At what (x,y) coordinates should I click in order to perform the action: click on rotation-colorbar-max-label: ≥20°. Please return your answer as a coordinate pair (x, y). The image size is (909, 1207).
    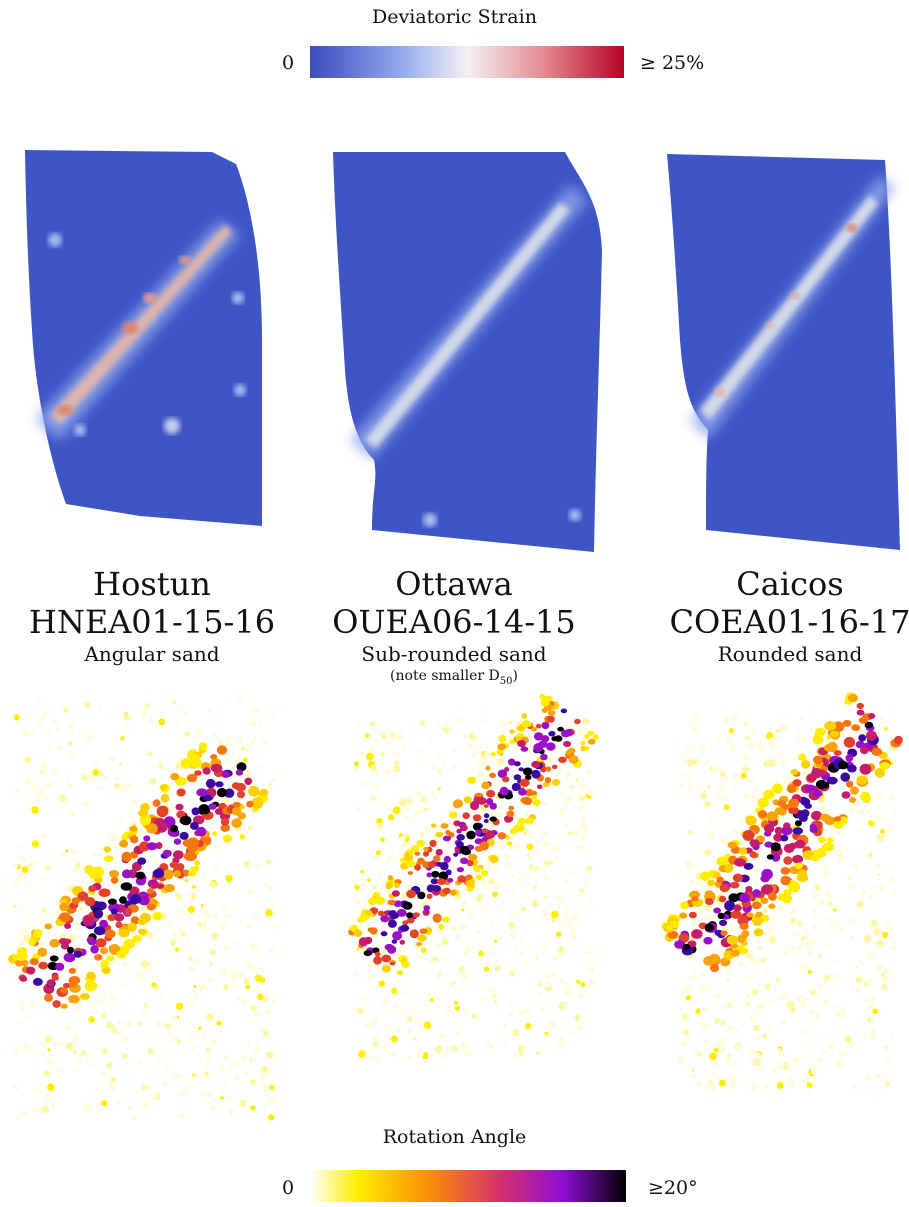
    Looking at the image, I should click on (673, 1188).